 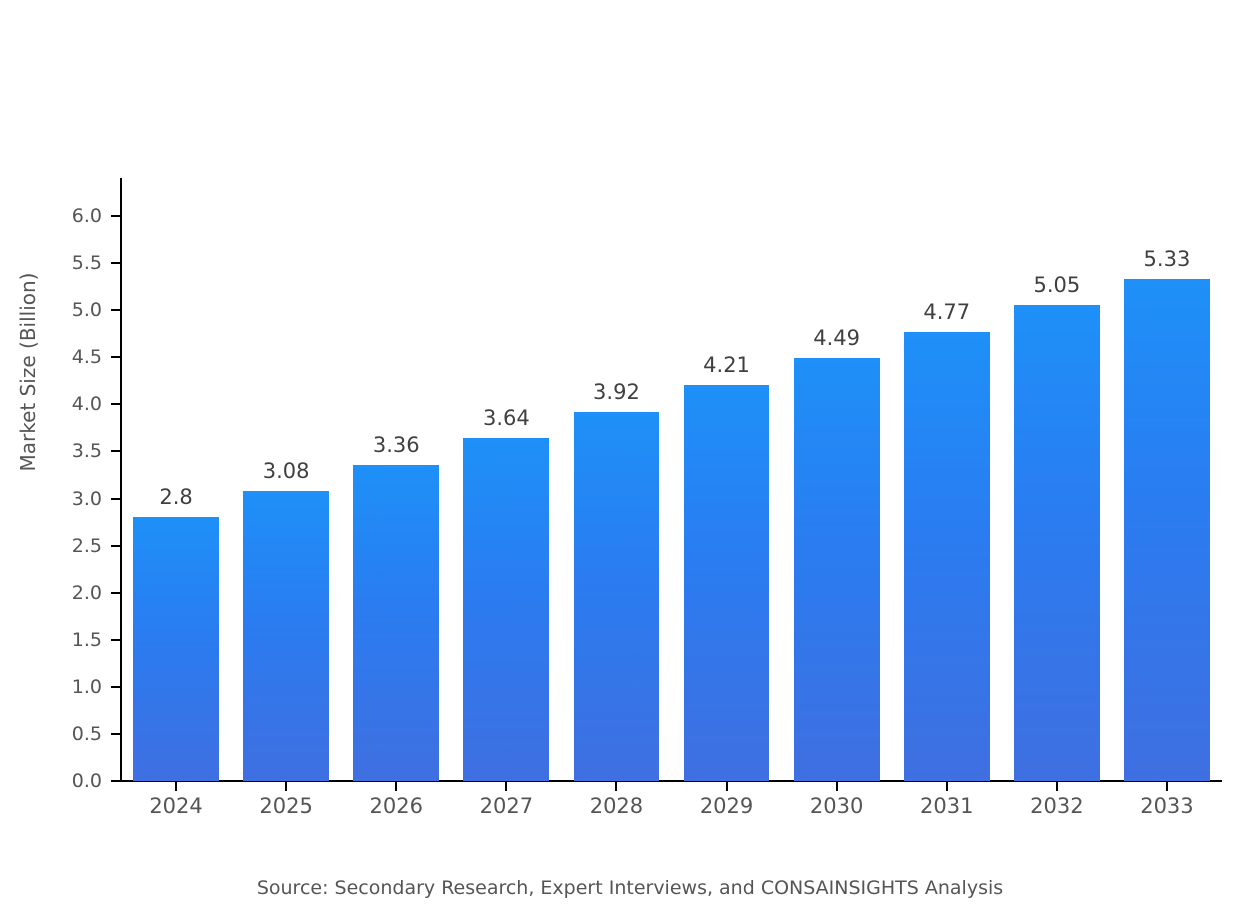 What do you see at coordinates (1057, 806) in the screenshot?
I see `x-tick-label: 2032` at bounding box center [1057, 806].